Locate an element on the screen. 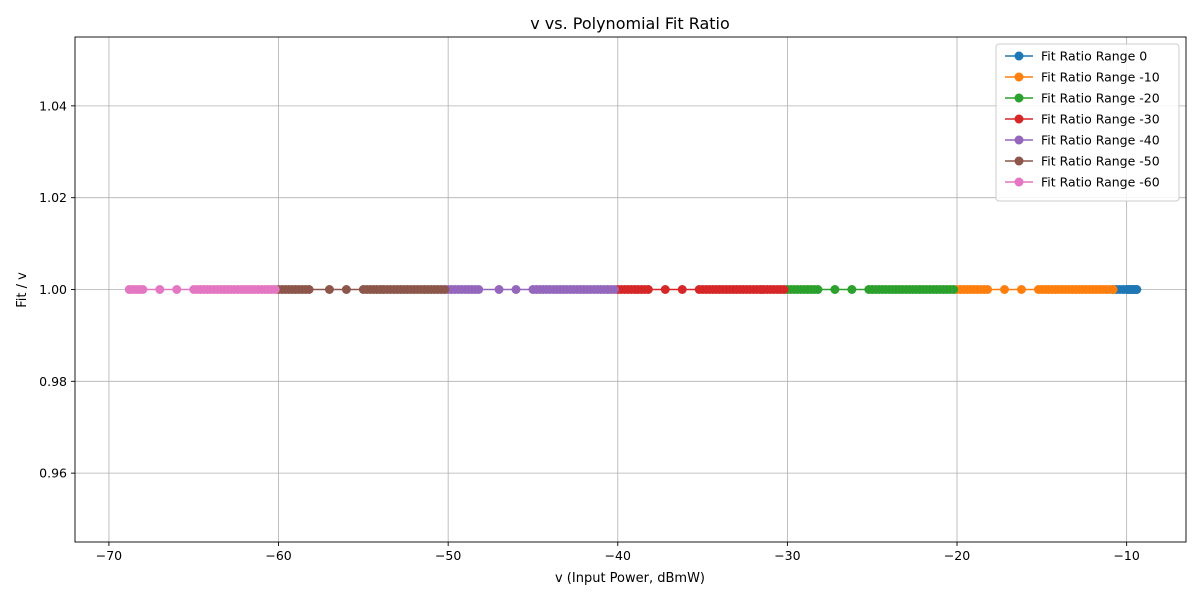 The height and width of the screenshot is (600, 1200). legend-item: Fit Ratio Range -30 is located at coordinates (1082, 119).